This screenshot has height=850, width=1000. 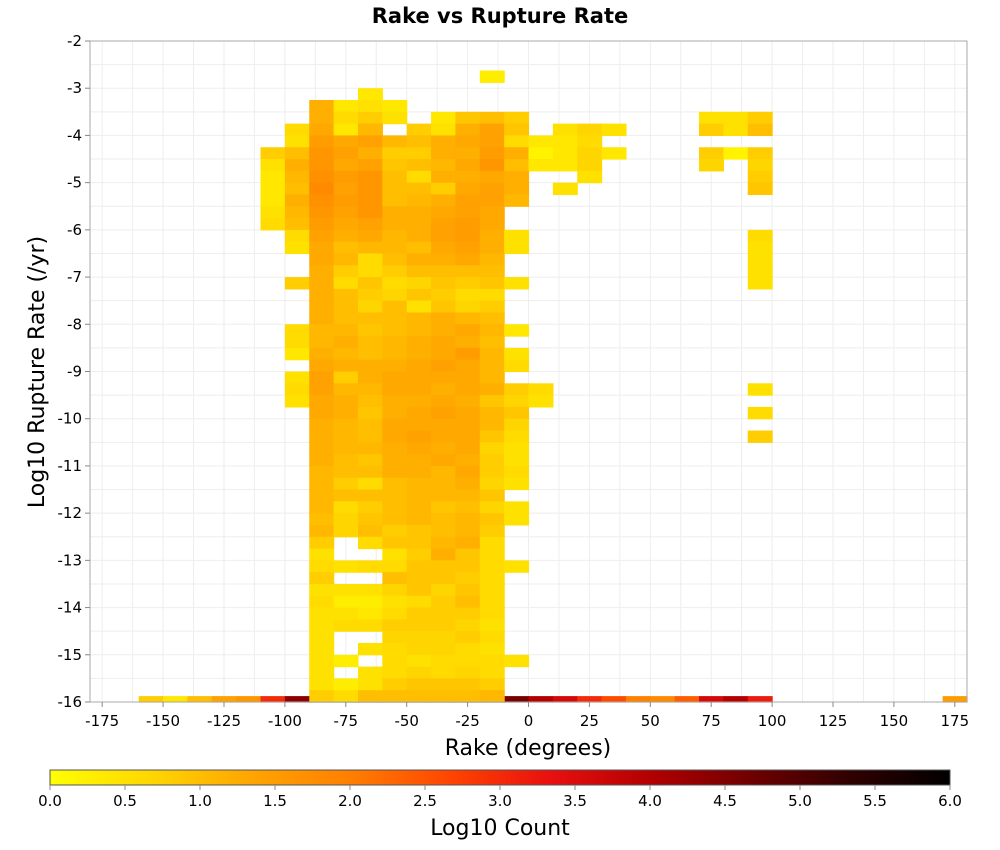 What do you see at coordinates (102, 721) in the screenshot?
I see `x-tick-label: -175` at bounding box center [102, 721].